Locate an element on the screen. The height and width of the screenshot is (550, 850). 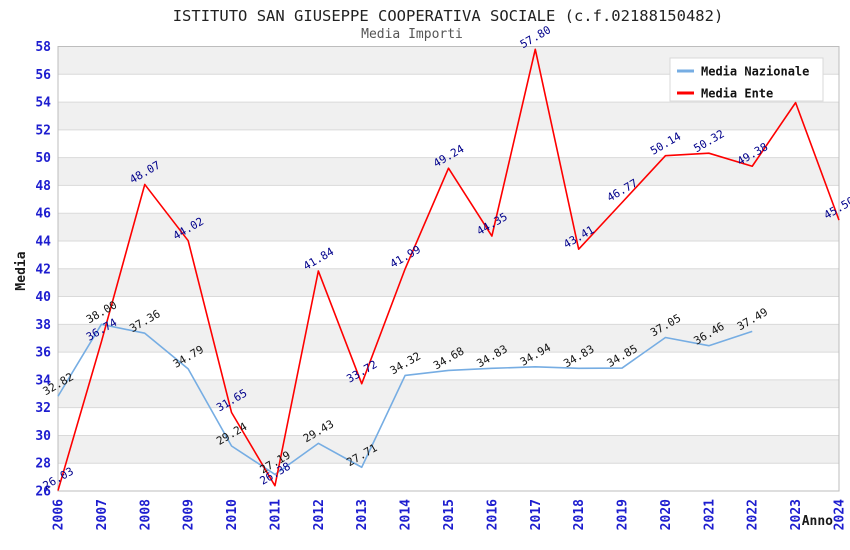
x-tick-label: 2012 is located at coordinates (319, 514).